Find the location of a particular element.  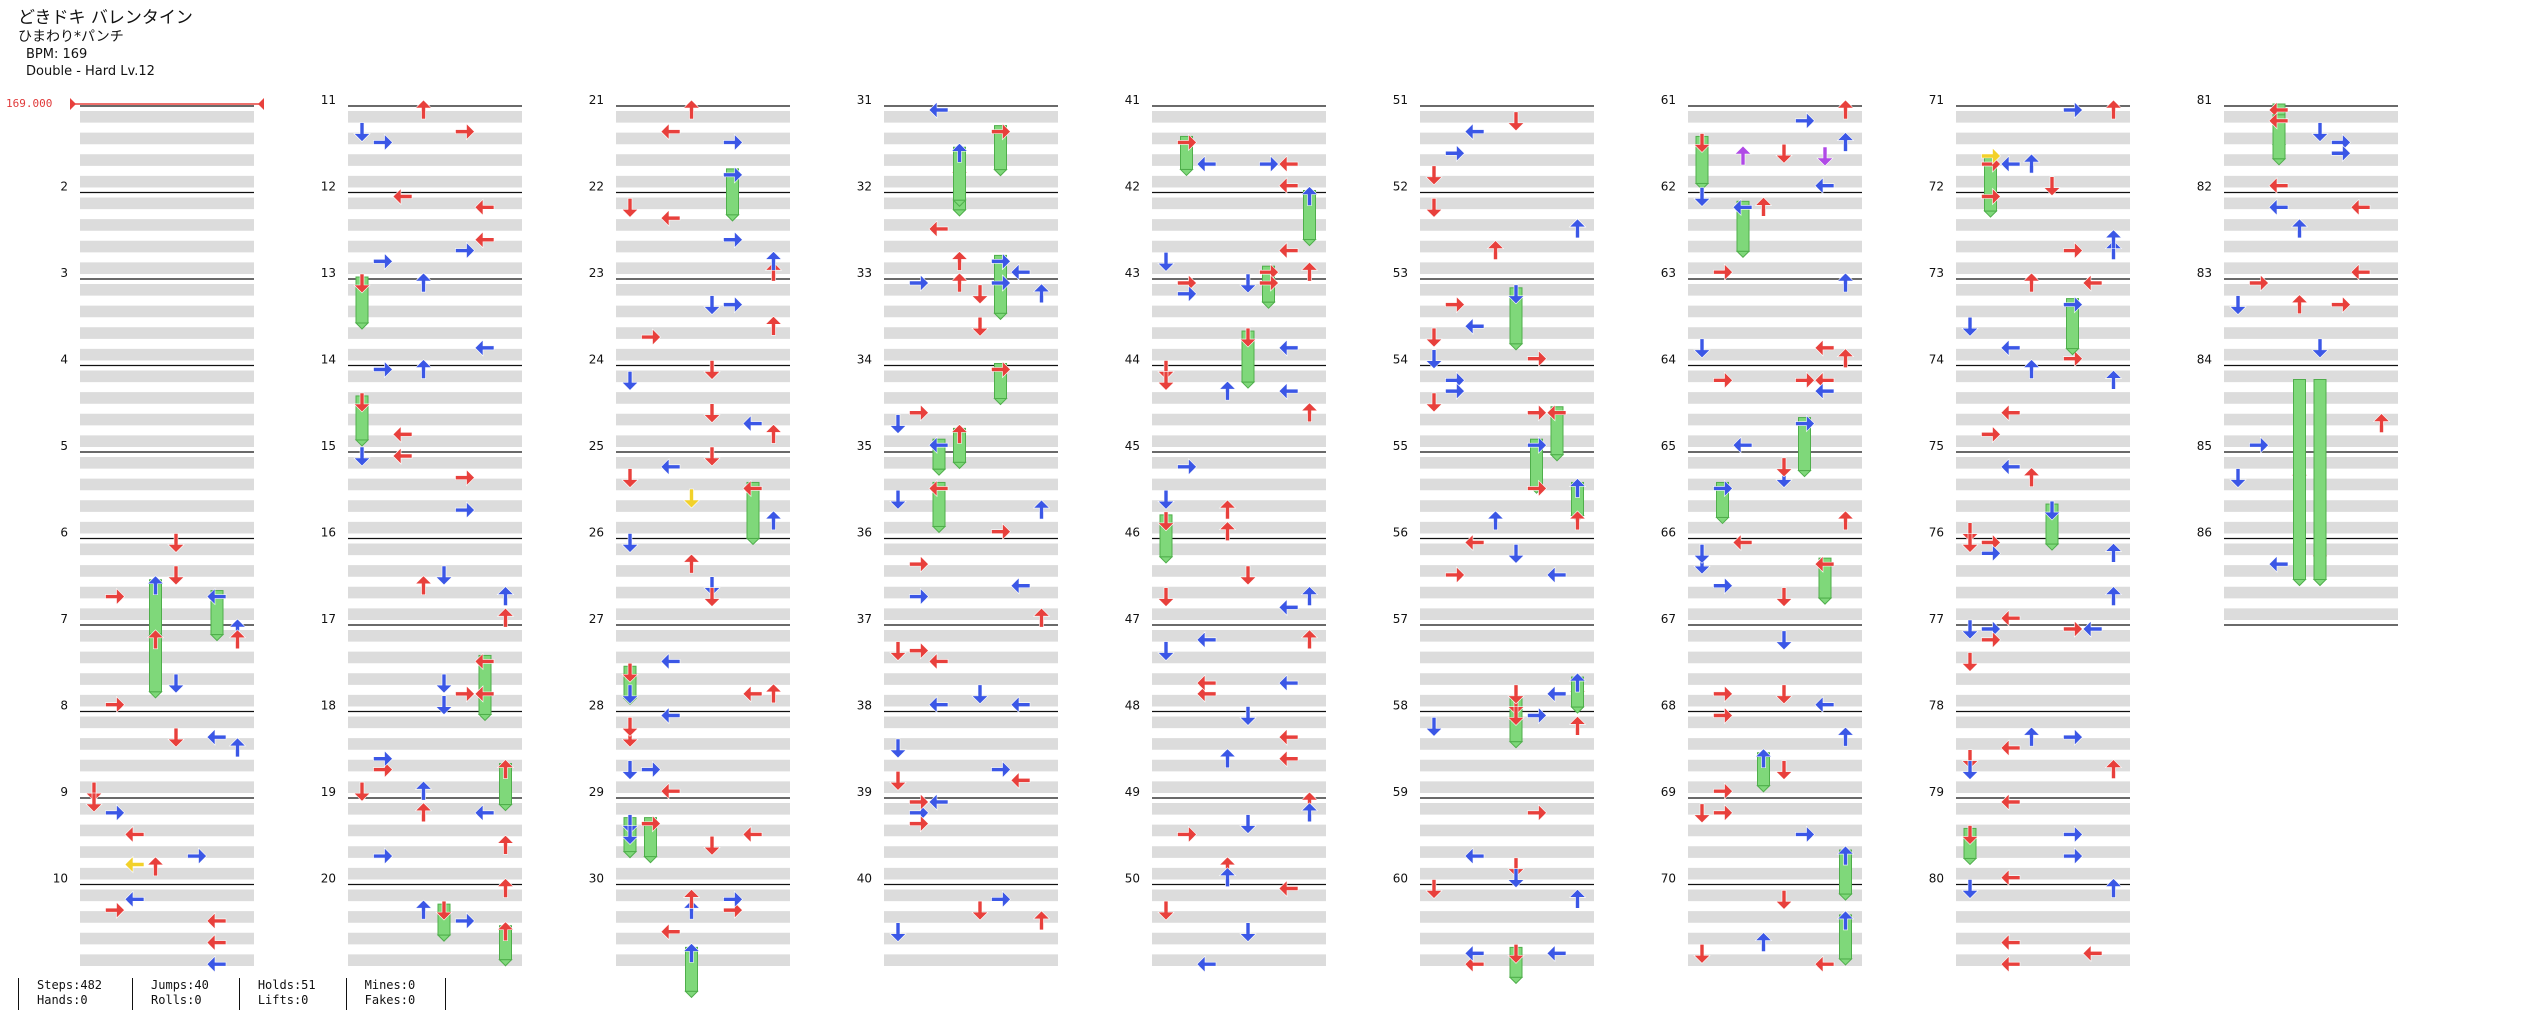

measure-number: 28 is located at coordinates (596, 706).